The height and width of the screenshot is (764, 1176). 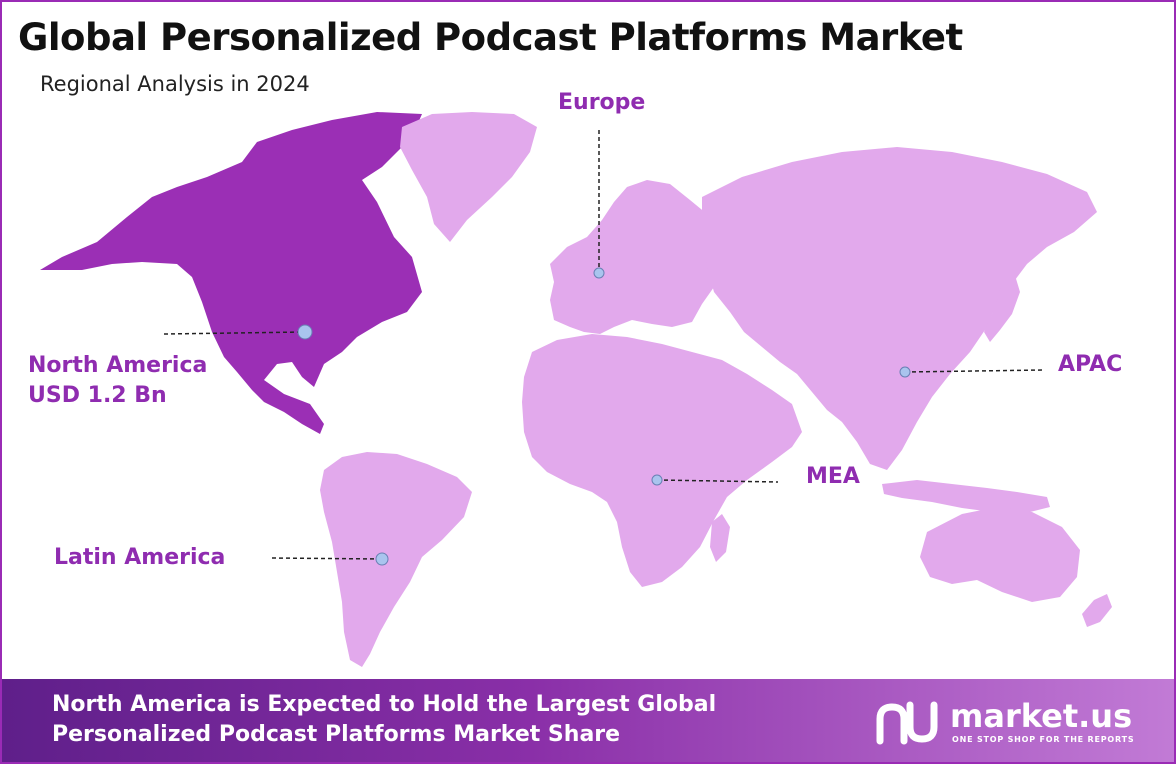 I want to click on label-north-america: North America, so click(x=118, y=365).